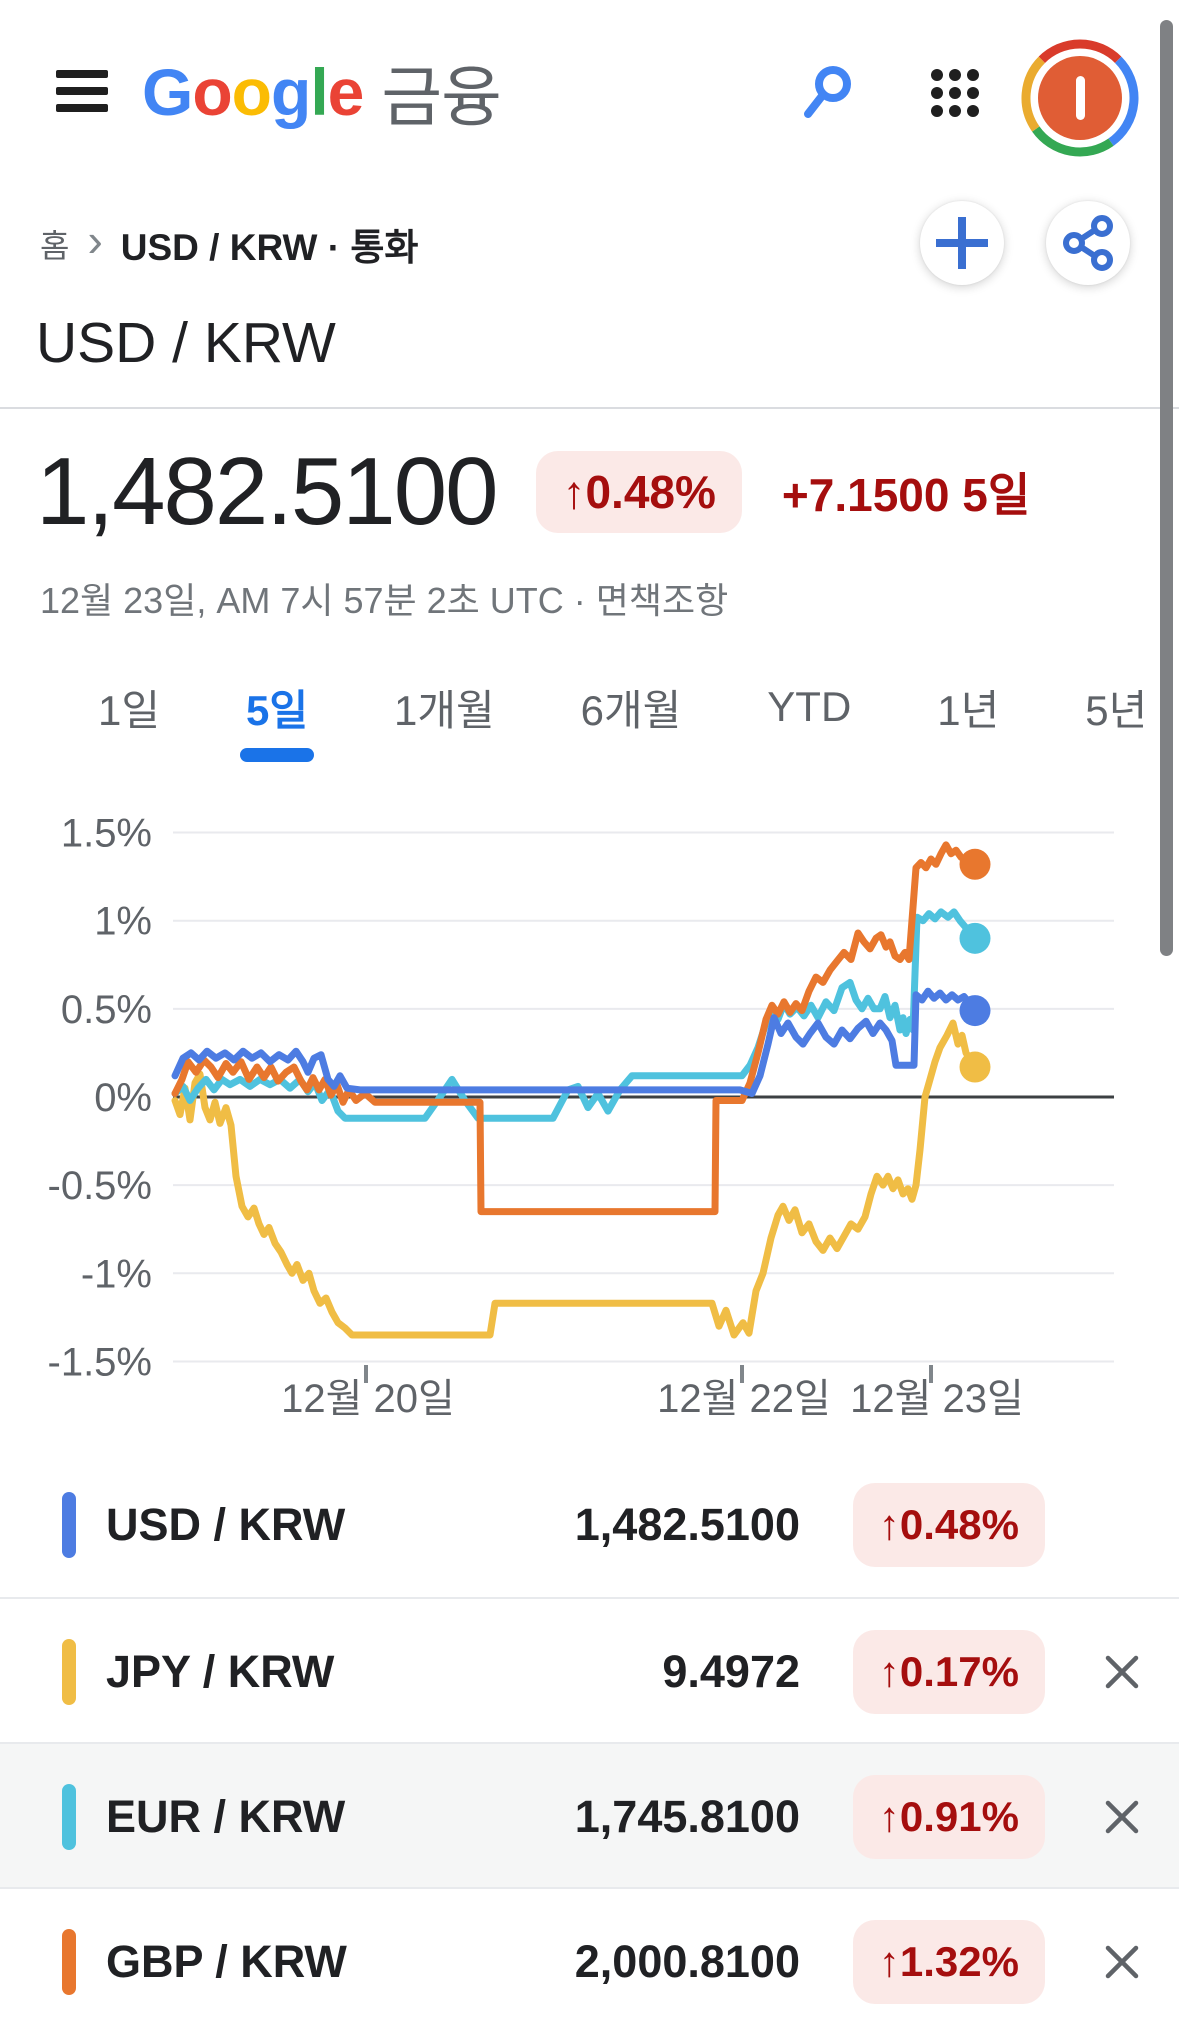  I want to click on google-finance-logo: Google 금융, so click(322, 92).